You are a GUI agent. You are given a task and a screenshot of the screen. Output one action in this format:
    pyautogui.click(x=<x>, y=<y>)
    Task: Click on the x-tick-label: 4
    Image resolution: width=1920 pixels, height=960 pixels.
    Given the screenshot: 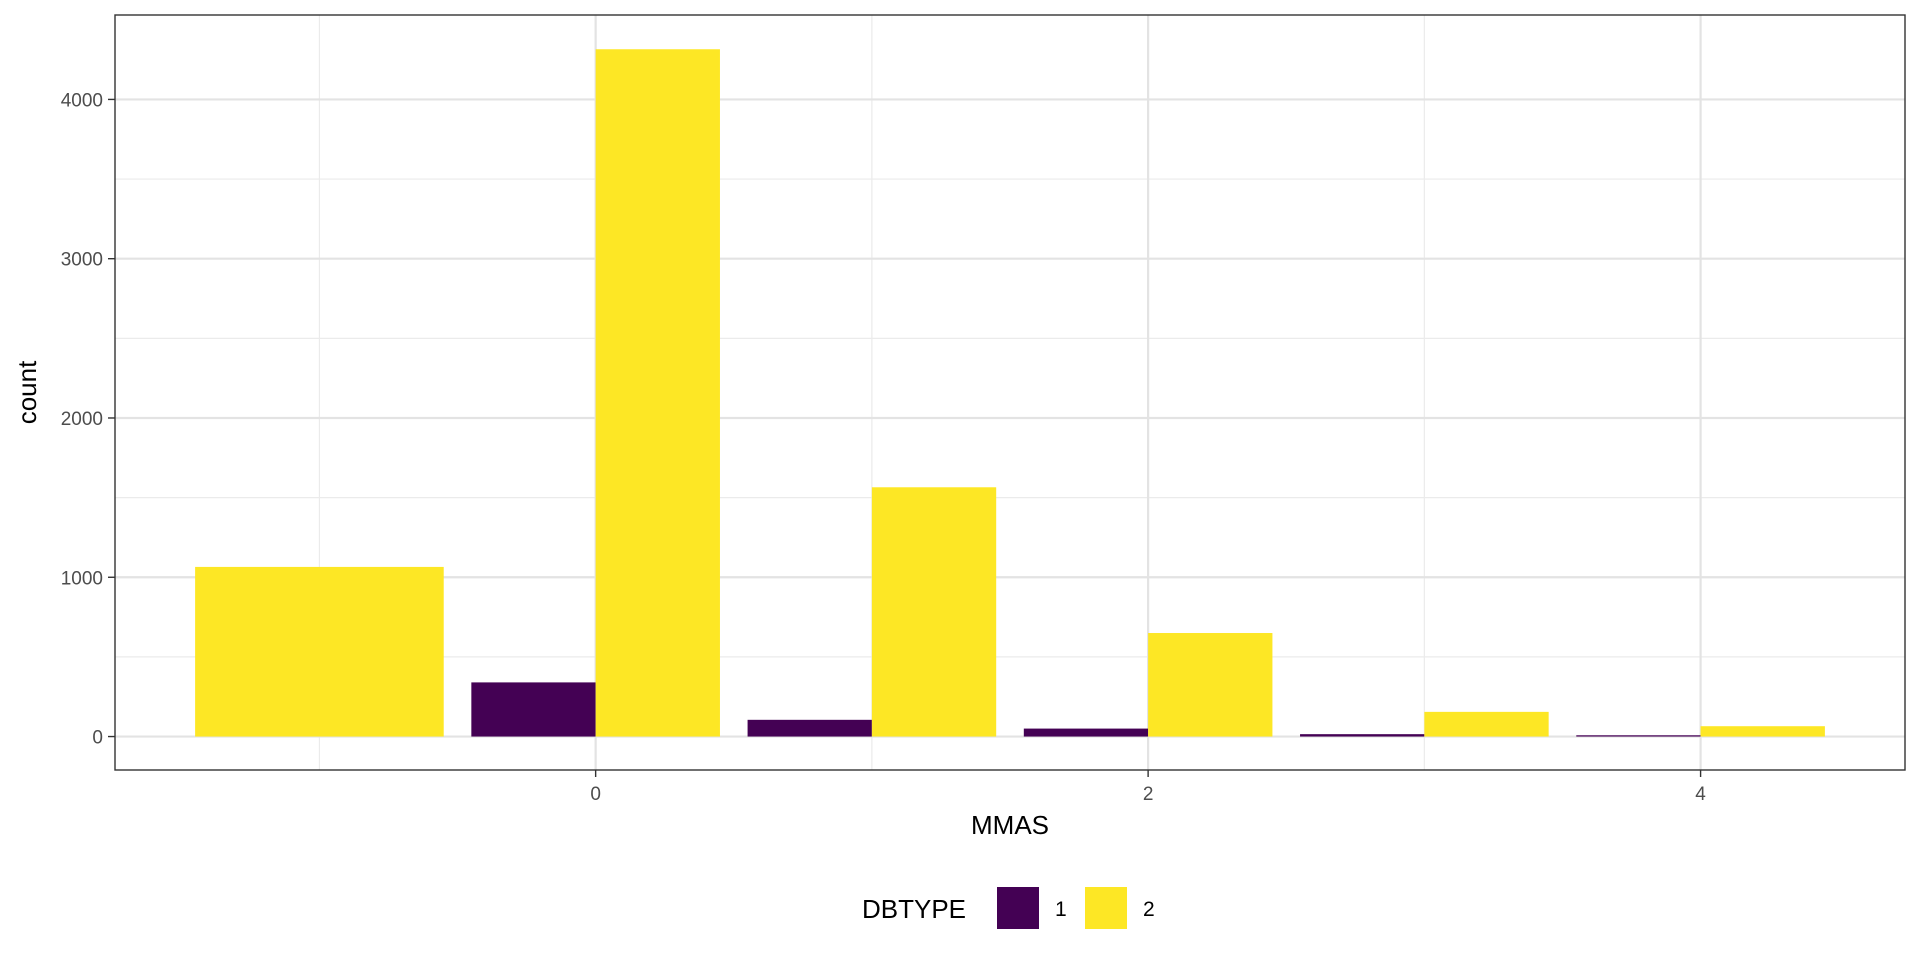 What is the action you would take?
    pyautogui.click(x=1700, y=794)
    